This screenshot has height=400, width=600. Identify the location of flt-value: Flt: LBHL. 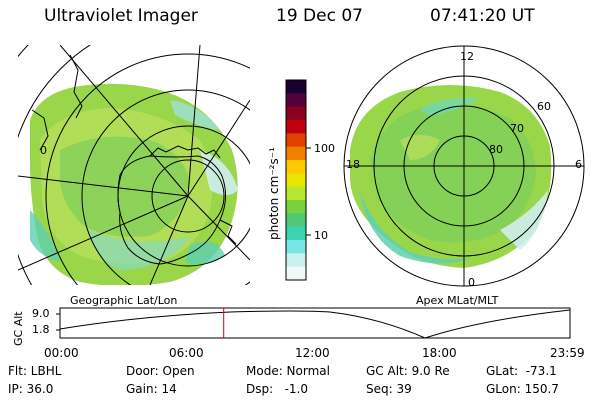
(35, 371).